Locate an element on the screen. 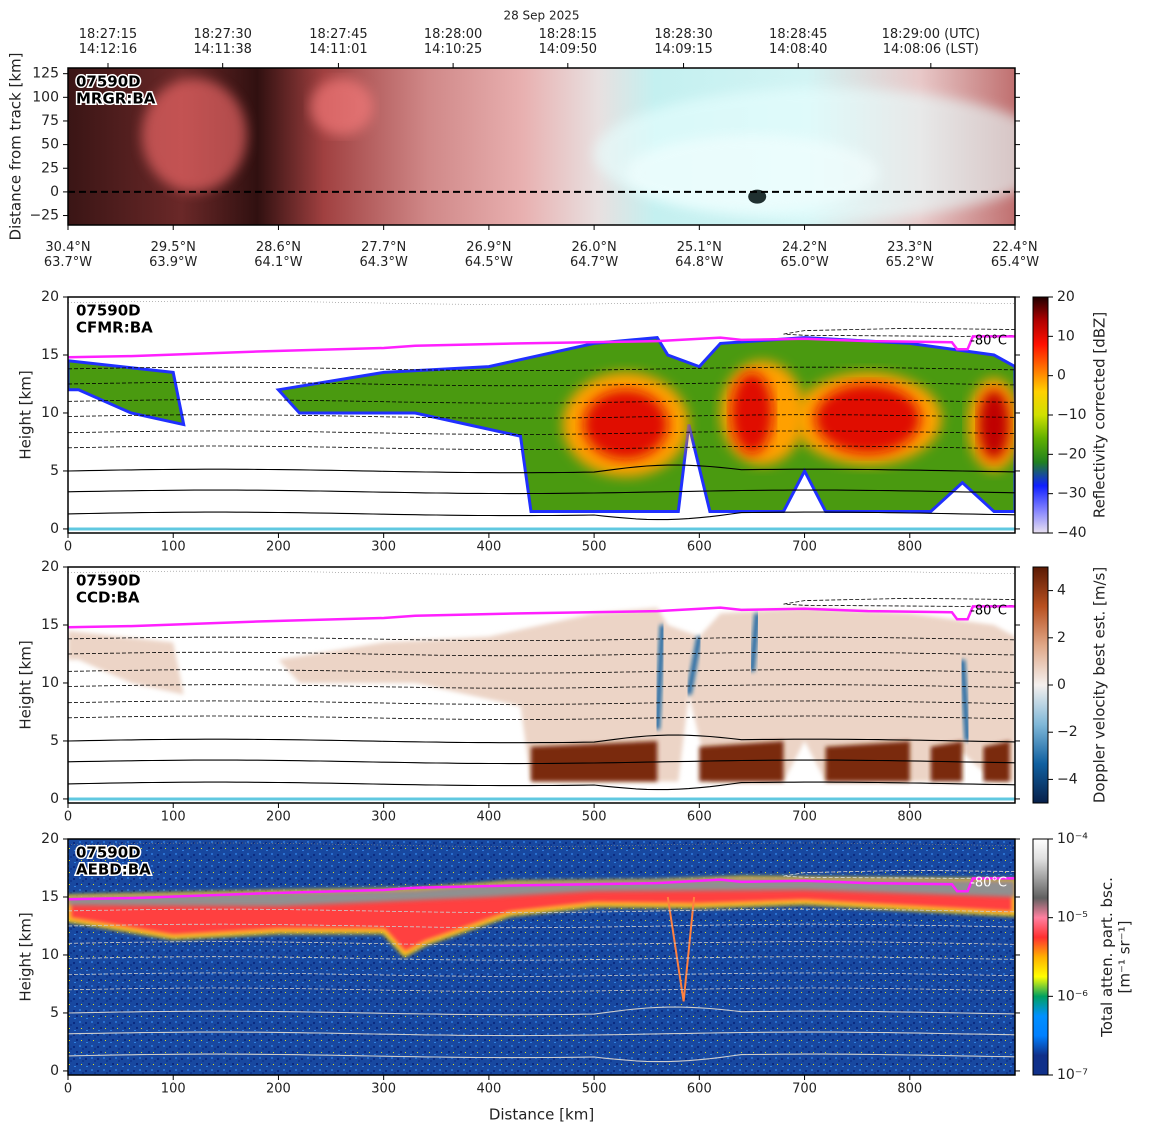  colorbar-tick-label: 10⁻⁴ is located at coordinates (1072, 839).